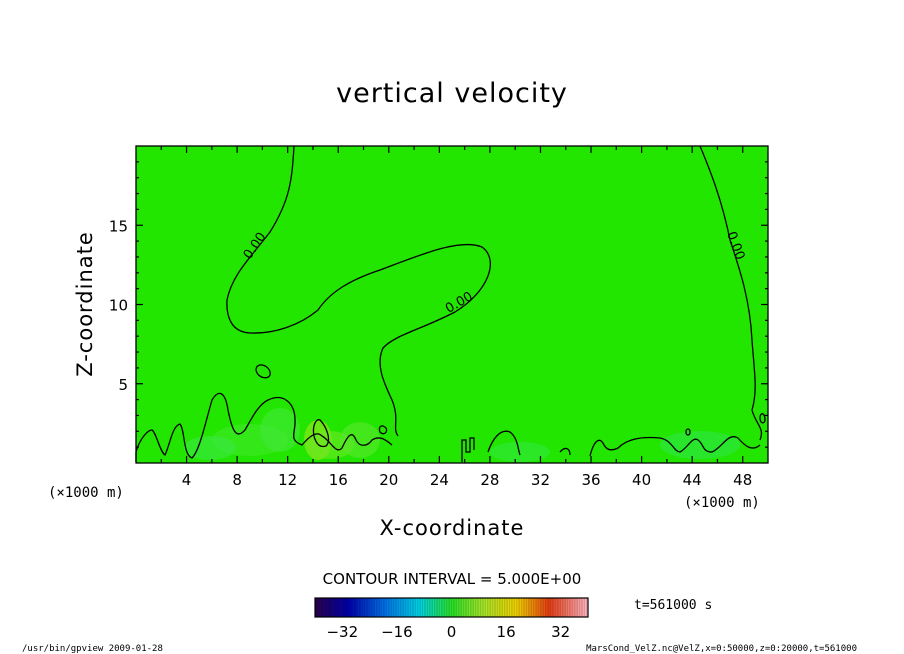 The width and height of the screenshot is (904, 654). I want to click on colorbar-tick-label: 0, so click(452, 632).